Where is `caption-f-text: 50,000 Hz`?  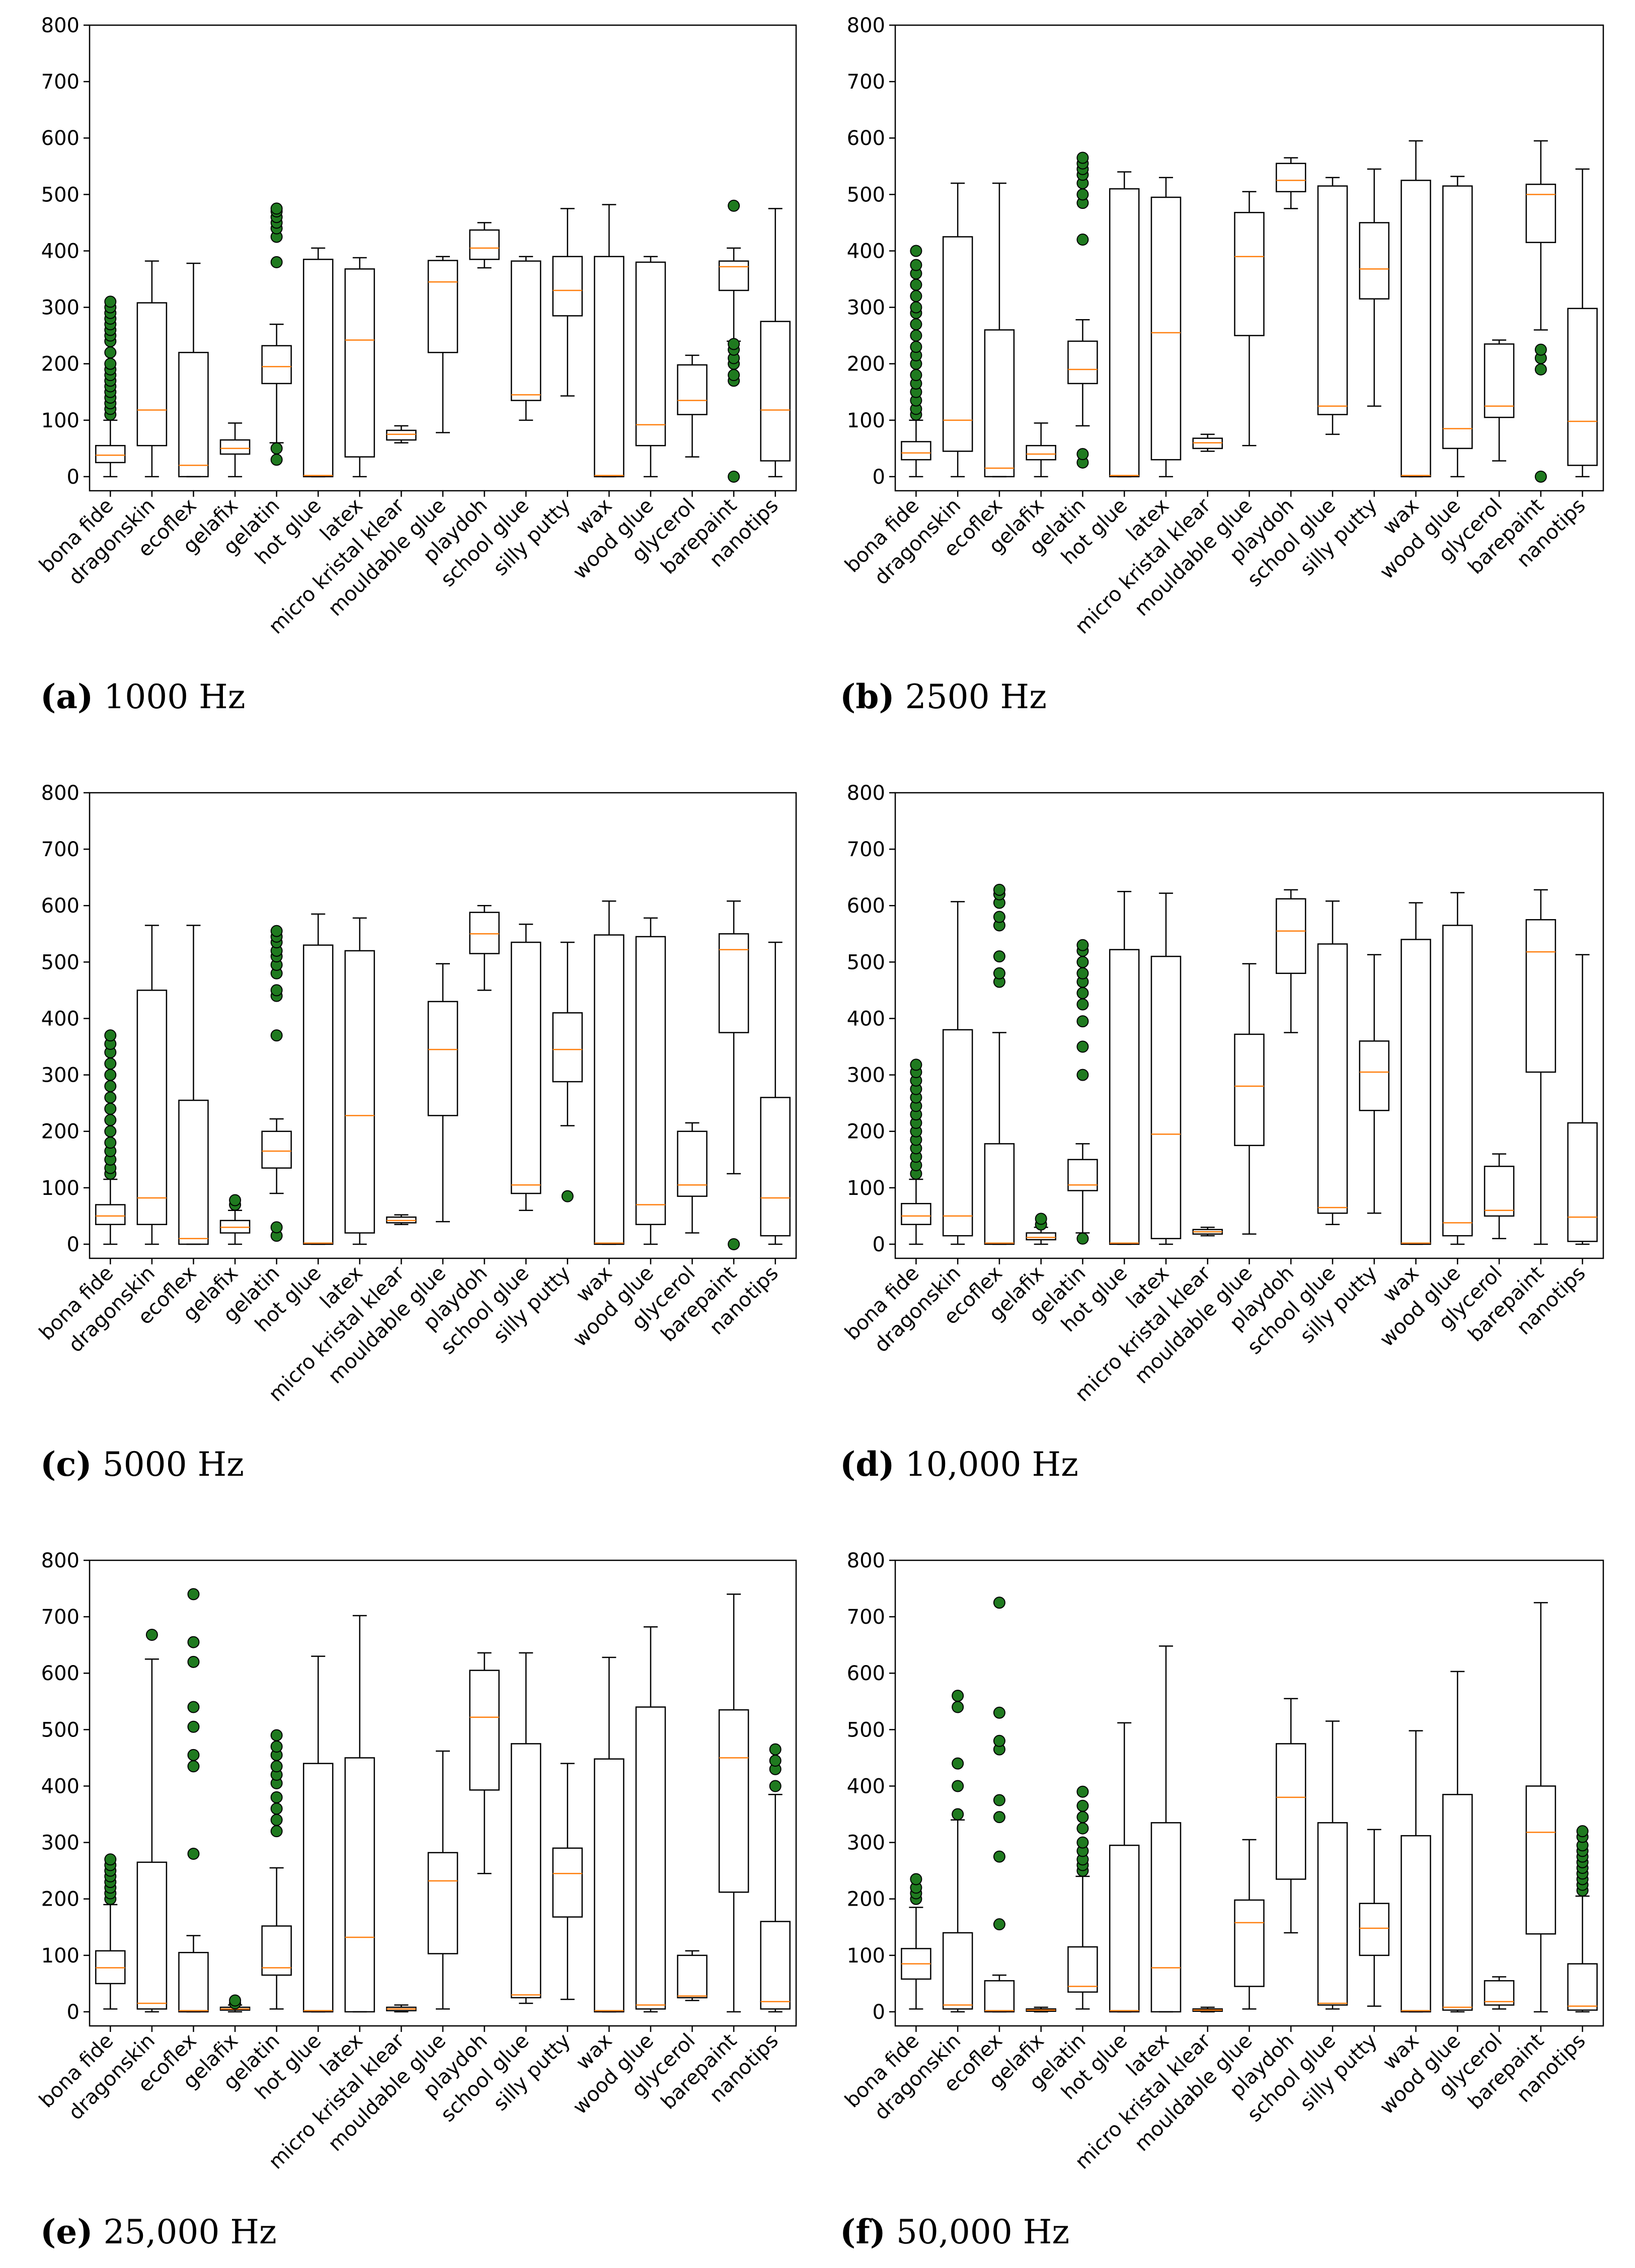 caption-f-text: 50,000 Hz is located at coordinates (983, 2232).